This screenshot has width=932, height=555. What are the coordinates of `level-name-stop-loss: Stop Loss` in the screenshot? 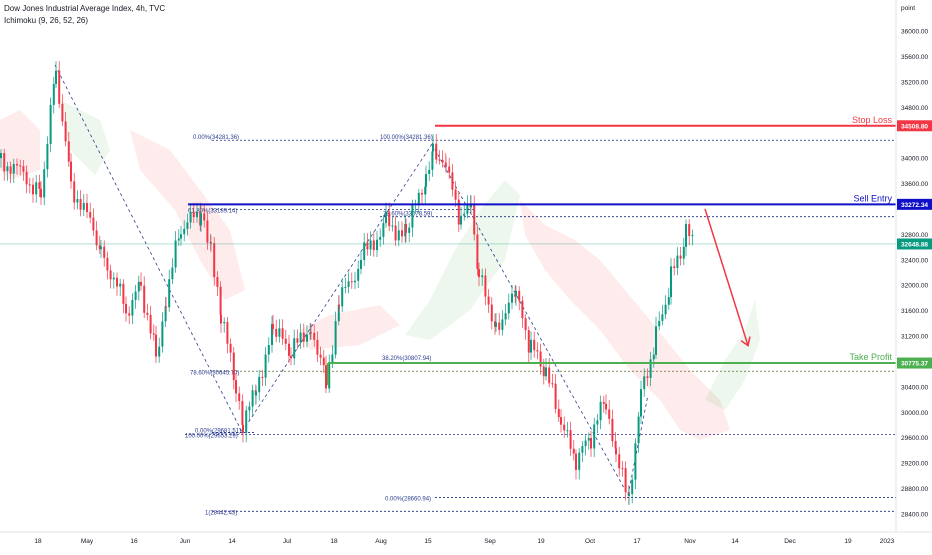 It's located at (872, 120).